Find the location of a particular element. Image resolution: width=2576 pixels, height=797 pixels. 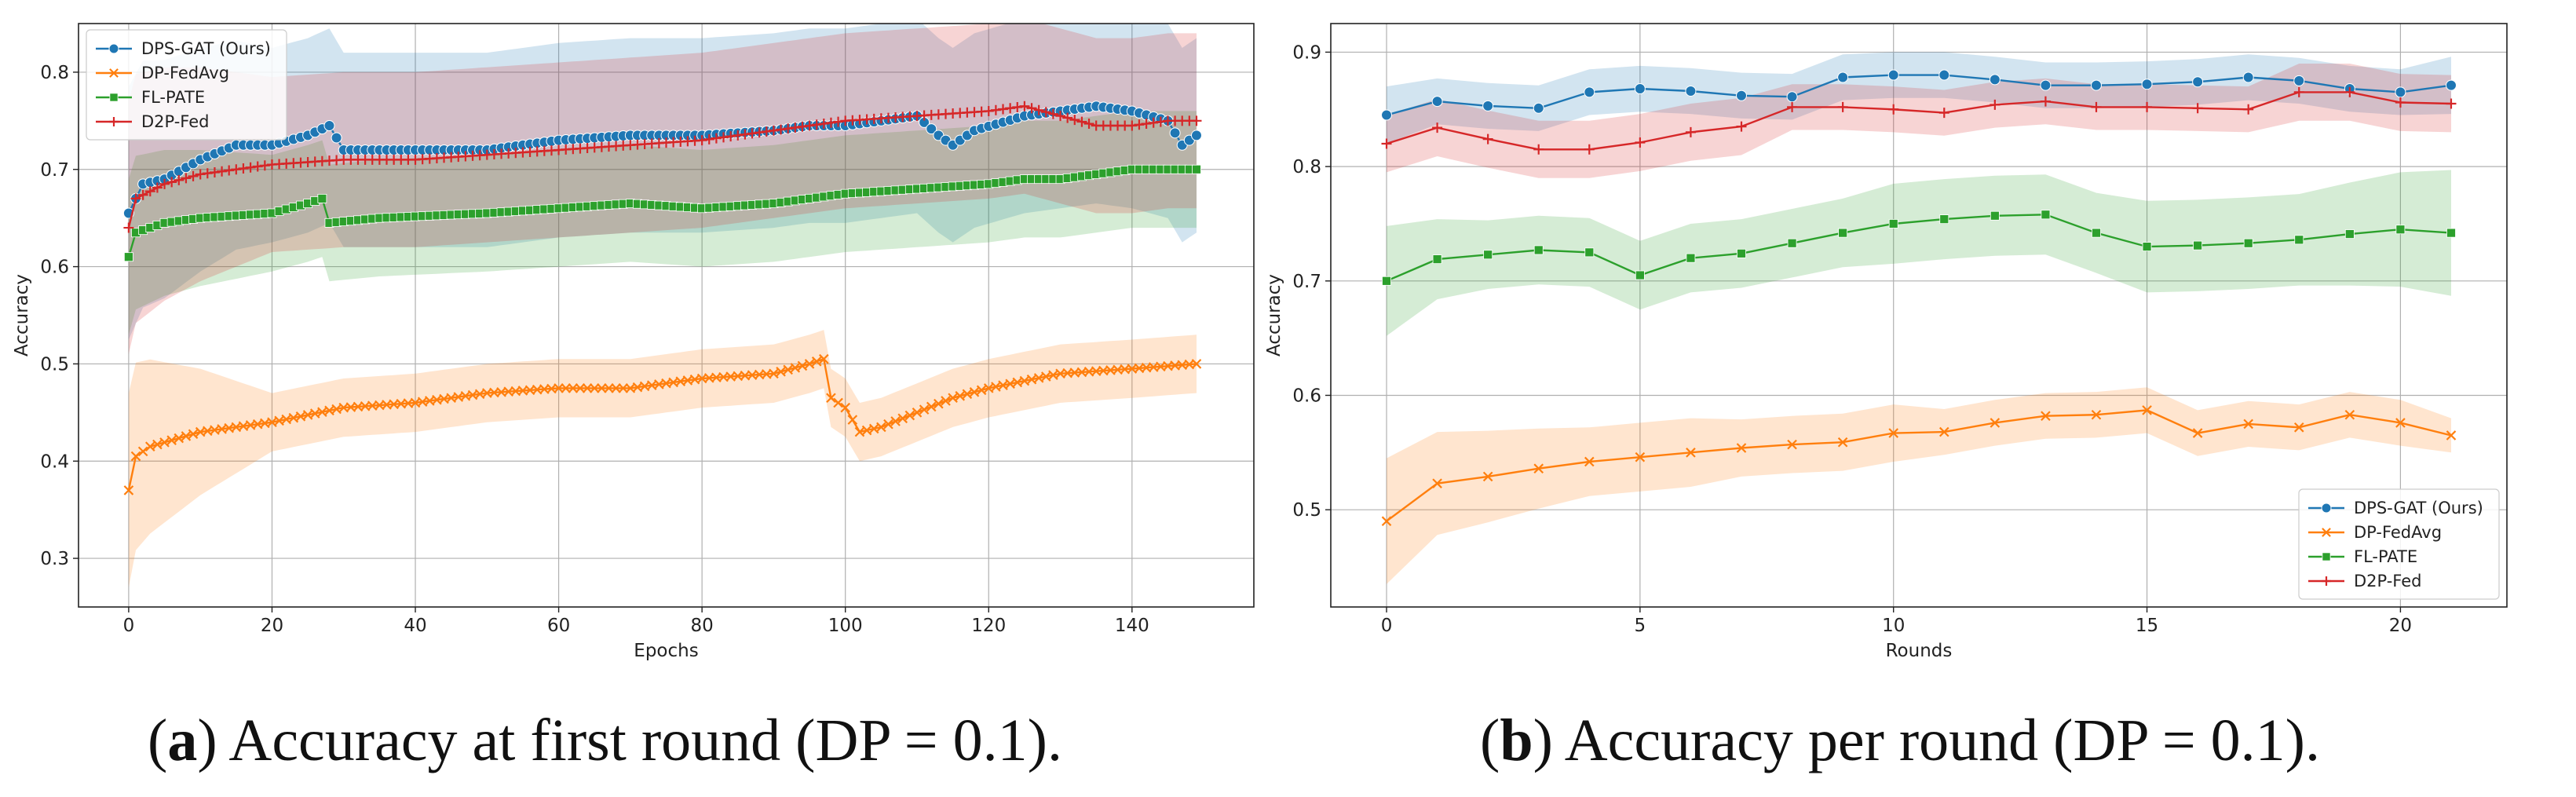

y-tick-label: 0.8 is located at coordinates (54, 73).